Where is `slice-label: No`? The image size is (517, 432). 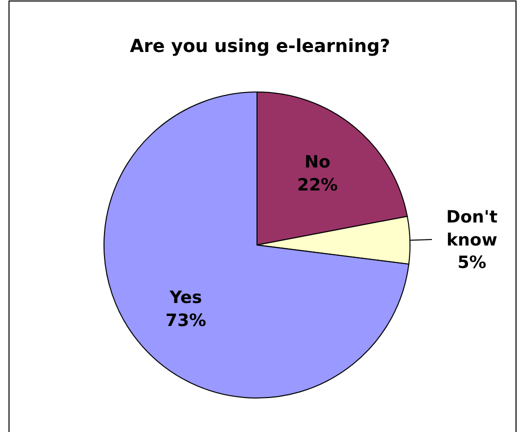
slice-label: No is located at coordinates (317, 162).